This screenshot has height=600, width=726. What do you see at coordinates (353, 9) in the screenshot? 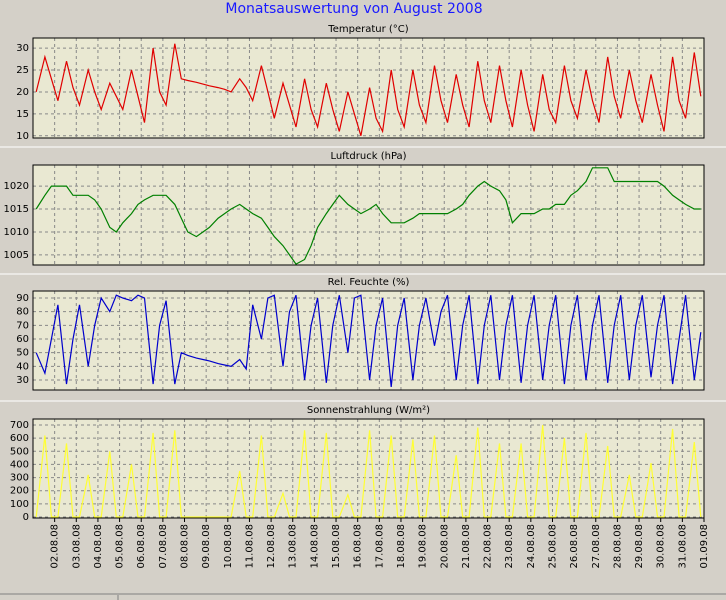
I see `chart-title: Monatsauswertung von August 2008` at bounding box center [353, 9].